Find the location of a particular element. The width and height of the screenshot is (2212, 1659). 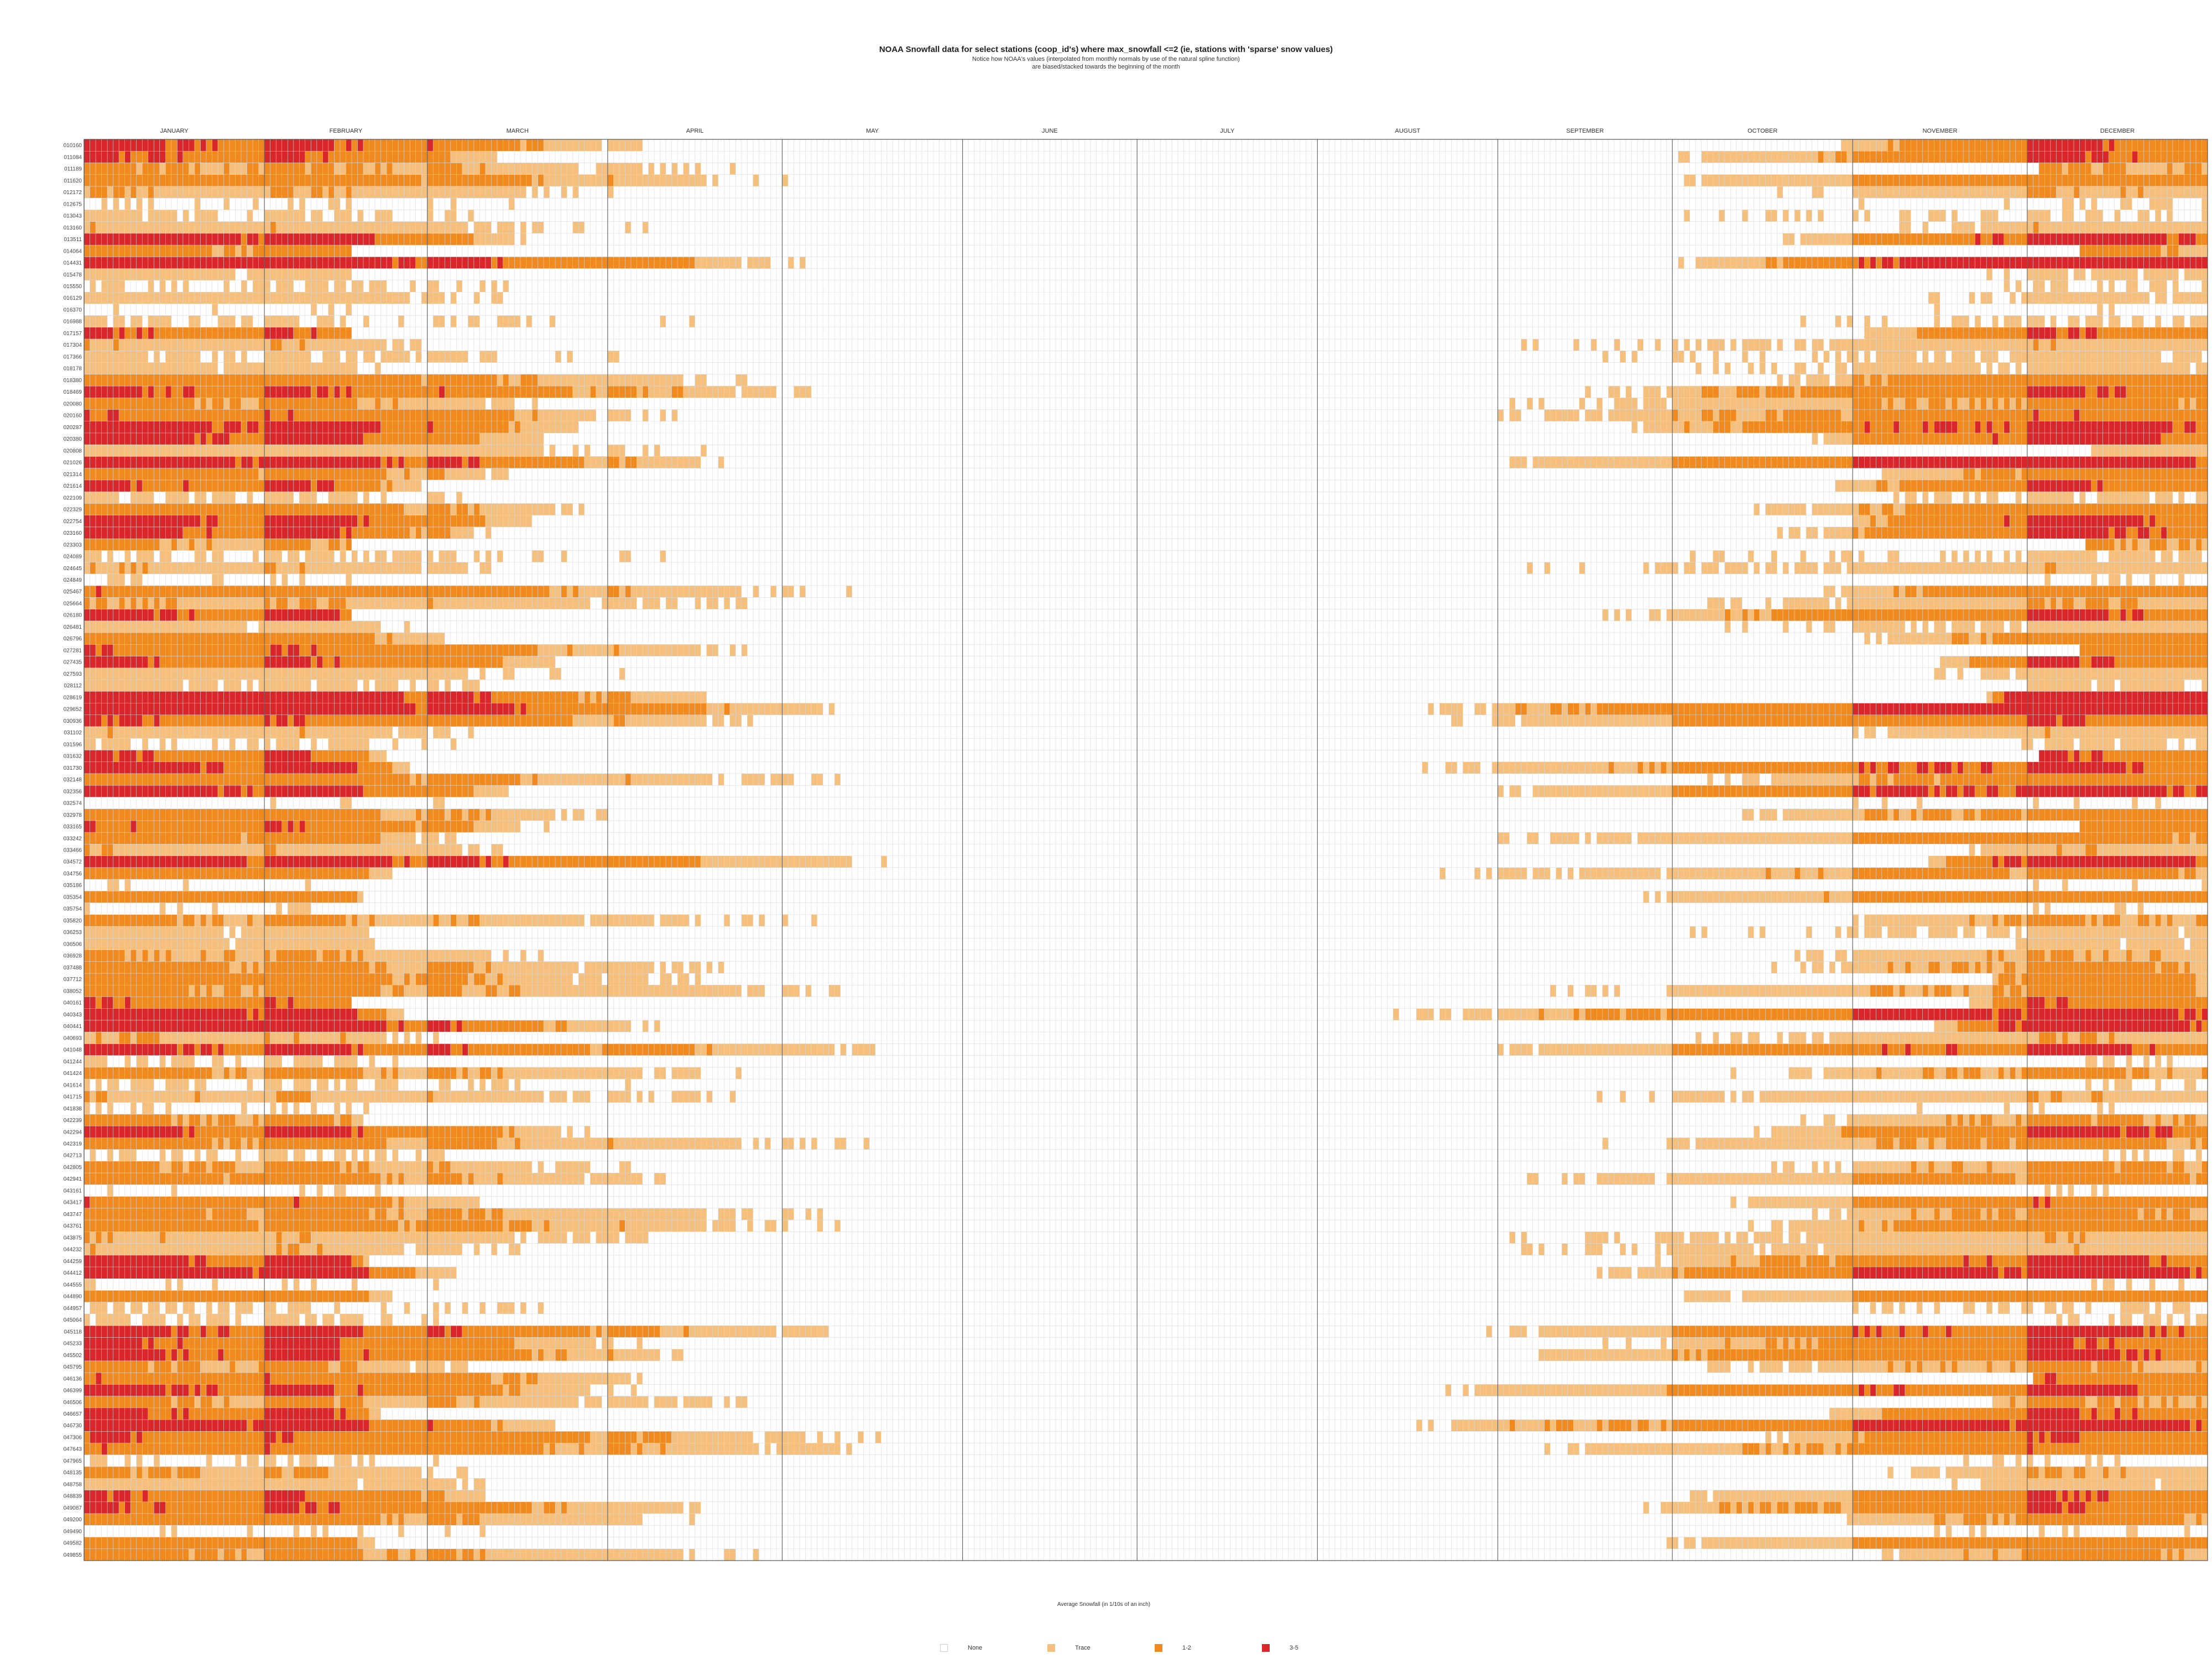

station-label: 014431 is located at coordinates (73, 264).